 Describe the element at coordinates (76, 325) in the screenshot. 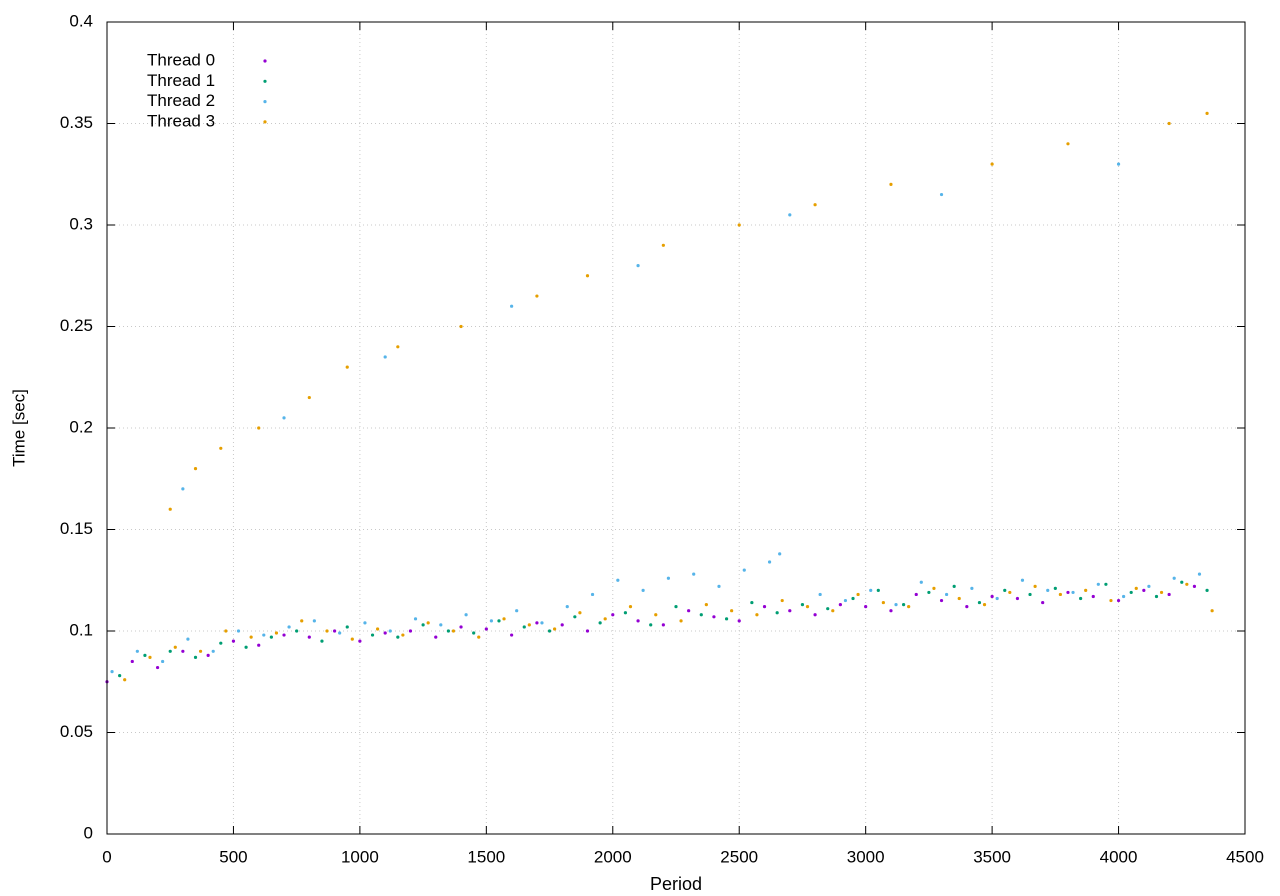

I see `y-tick-label: 0.25` at that location.